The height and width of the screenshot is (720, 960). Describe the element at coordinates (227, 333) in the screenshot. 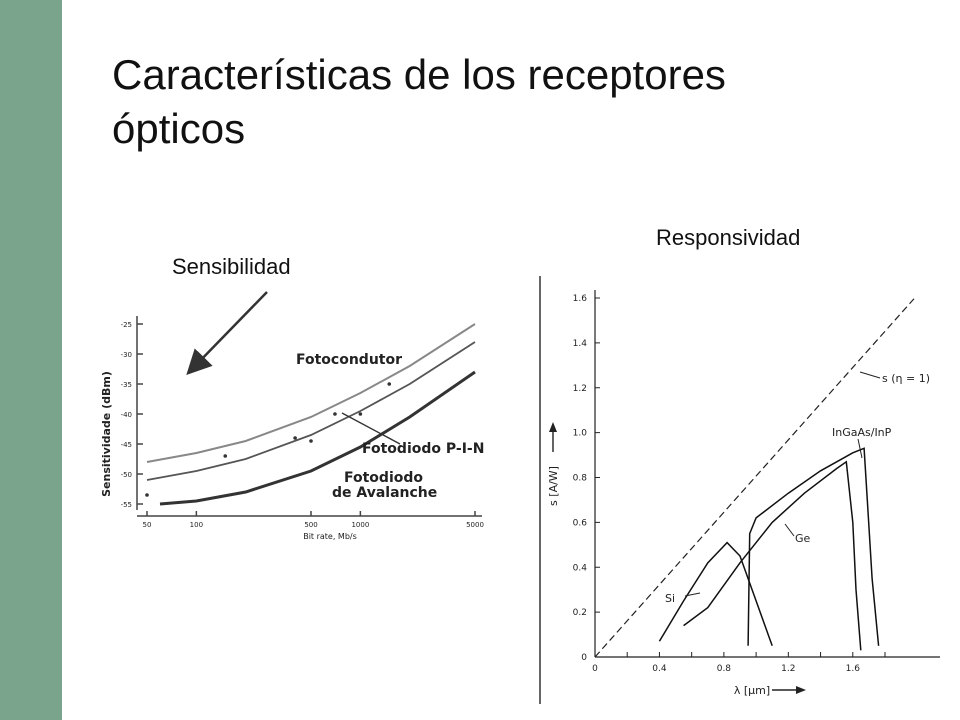

I see `sensitivity-arrow` at that location.